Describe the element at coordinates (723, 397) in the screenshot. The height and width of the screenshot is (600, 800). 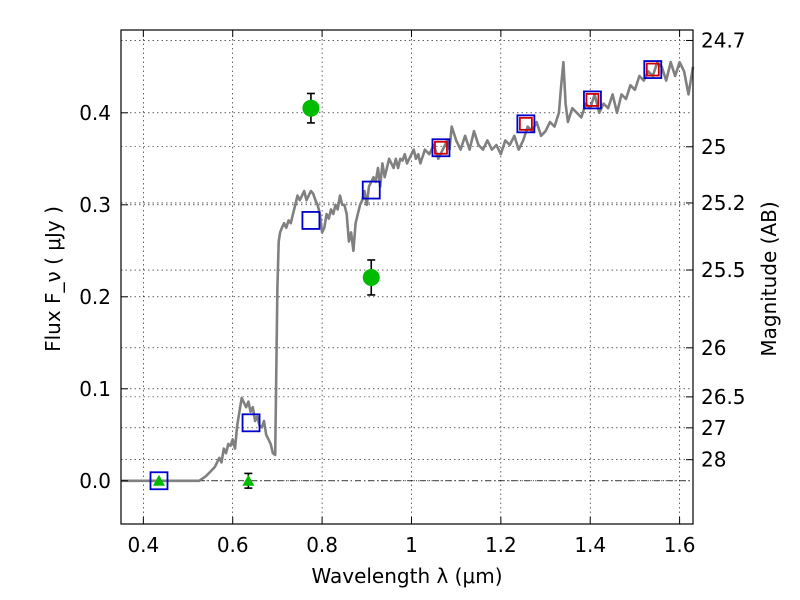
I see `magnitude-tick-label: 26.5` at that location.